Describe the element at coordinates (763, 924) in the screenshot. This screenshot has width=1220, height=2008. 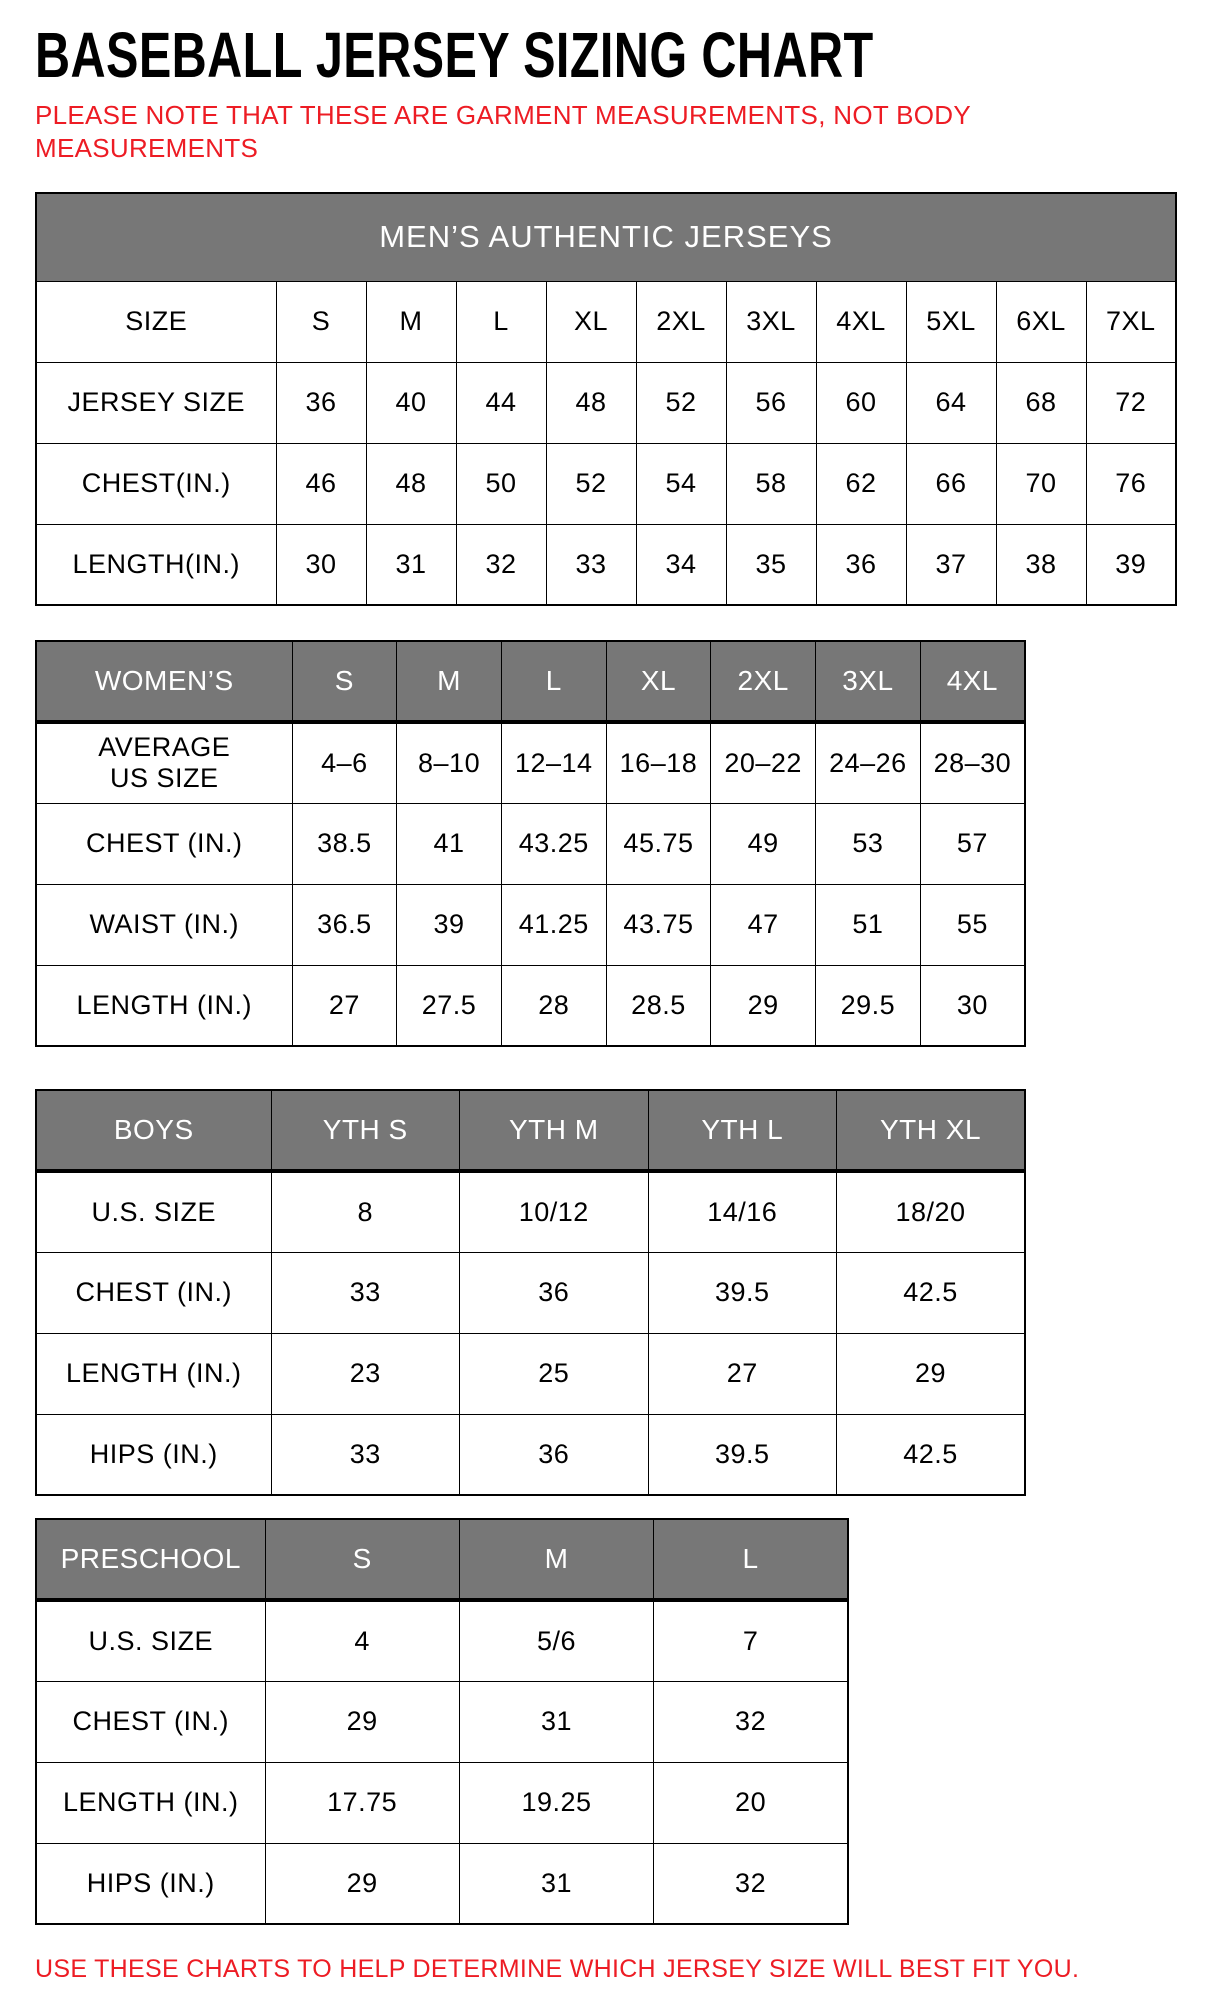
I see `table-cell: 47` at that location.